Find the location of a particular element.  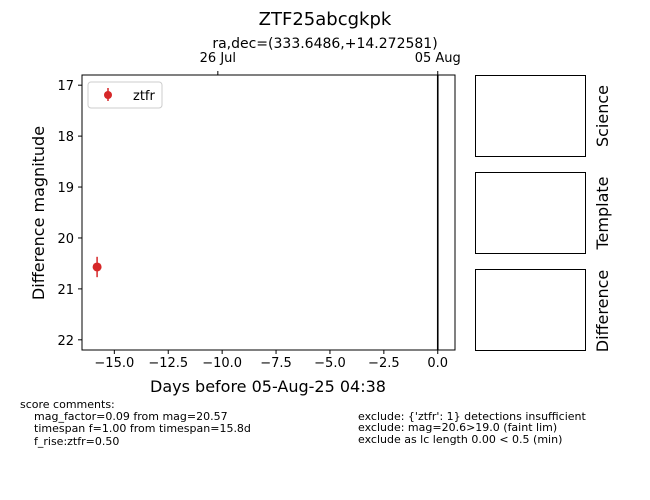

x-tick-label: 0.0 is located at coordinates (437, 363).